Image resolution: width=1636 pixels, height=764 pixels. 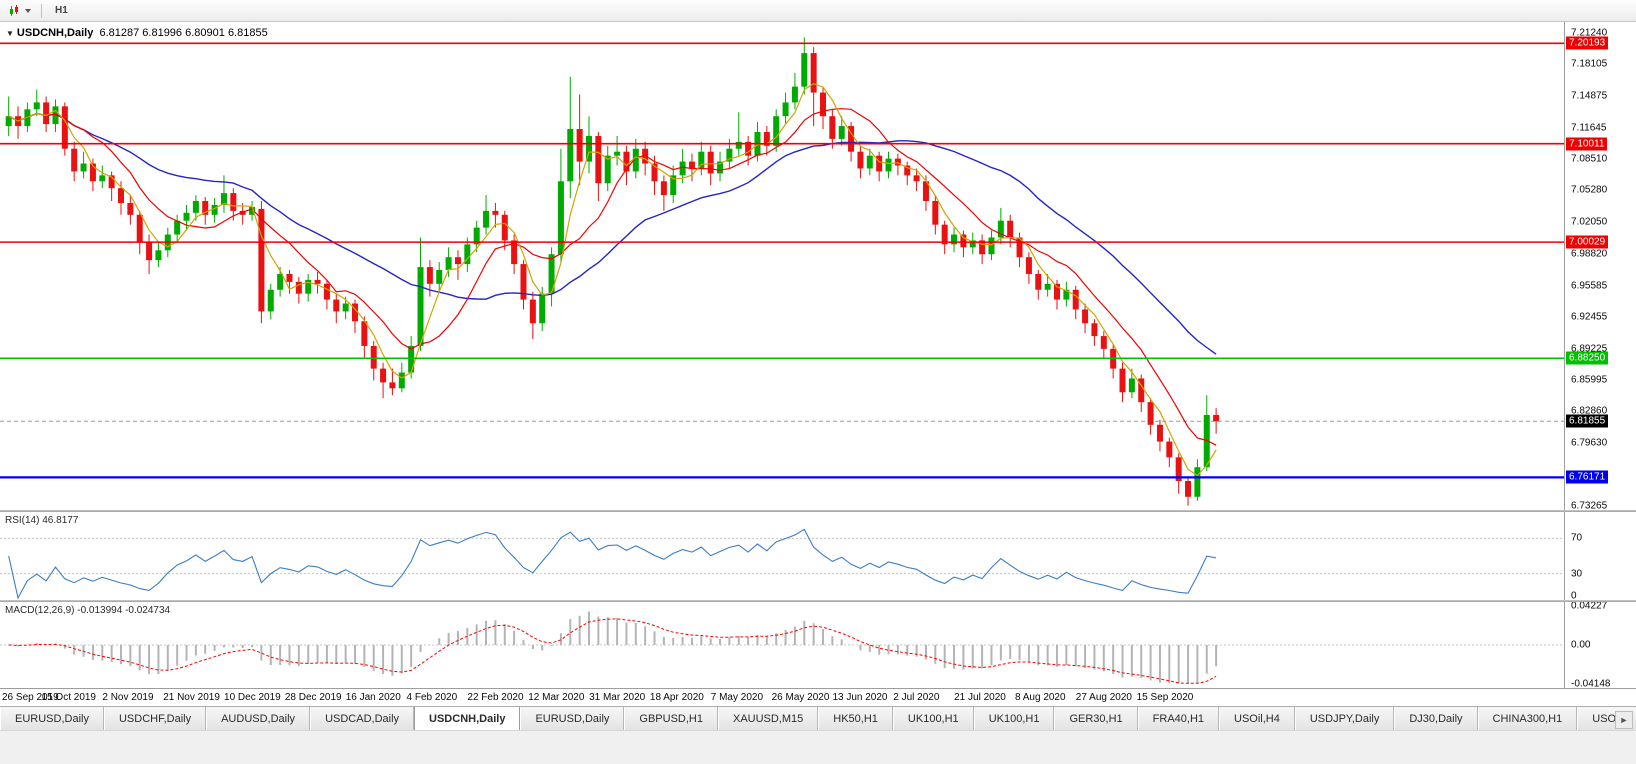 I want to click on price-level-label: 7.20193, so click(x=1587, y=43).